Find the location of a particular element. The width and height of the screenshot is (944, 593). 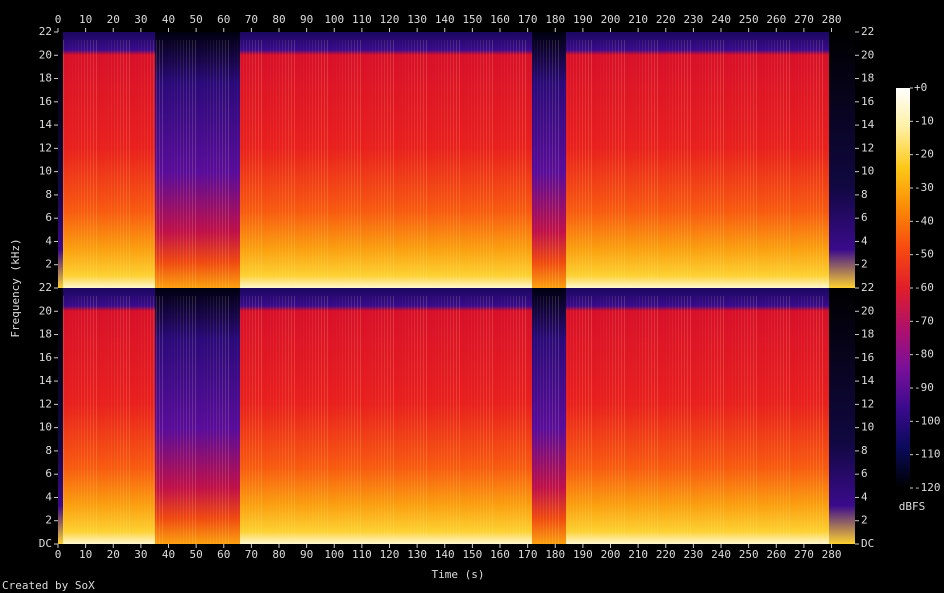

colorbar-tick-label: -70 is located at coordinates (924, 320).